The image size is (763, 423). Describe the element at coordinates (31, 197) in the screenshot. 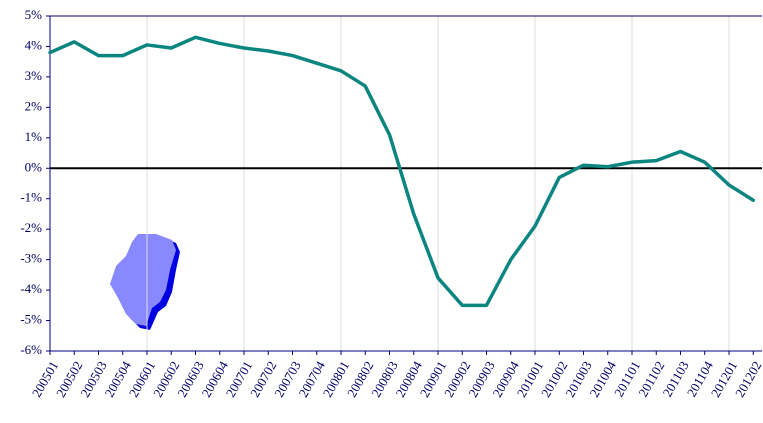

I see `y-tick-label: -1%` at that location.